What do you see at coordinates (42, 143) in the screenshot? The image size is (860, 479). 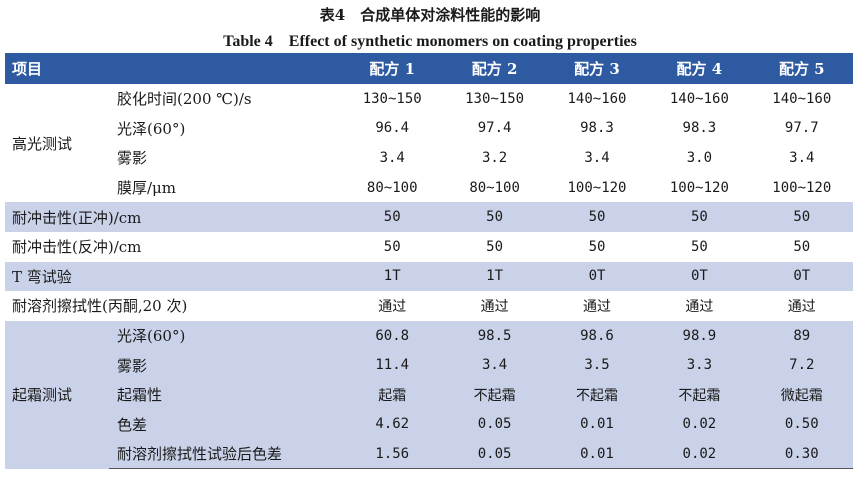 I see `group-label-gloss-test: 高光测试` at bounding box center [42, 143].